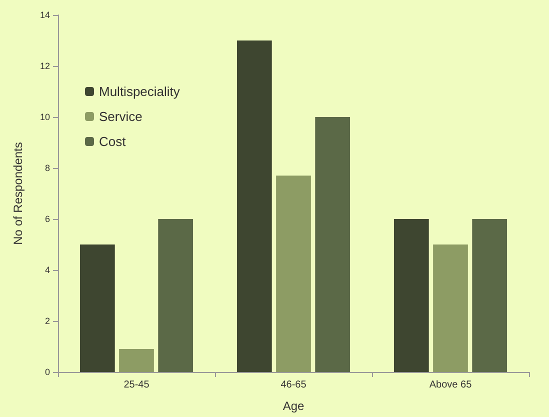  Describe the element at coordinates (47, 219) in the screenshot. I see `y-tick-label: 6` at that location.